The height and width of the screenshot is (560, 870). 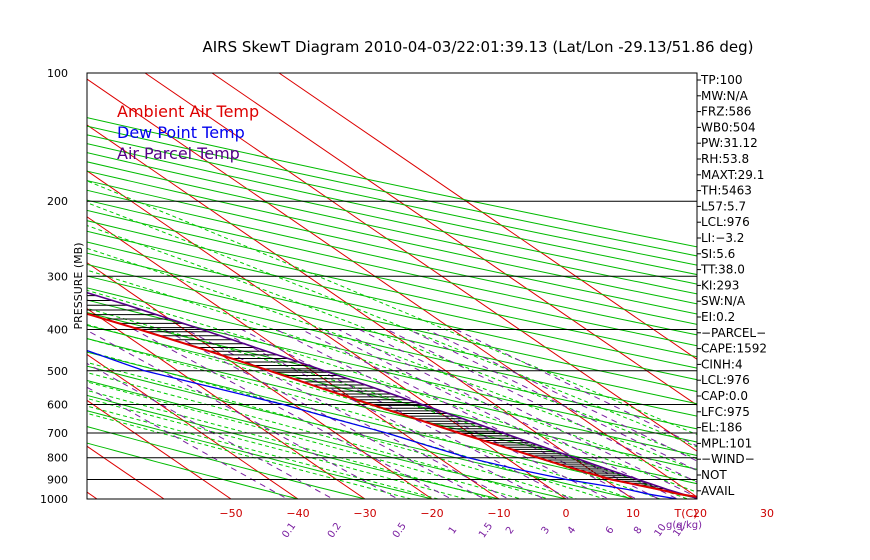 I want to click on mixing-ratio-label: 3, so click(x=546, y=531).